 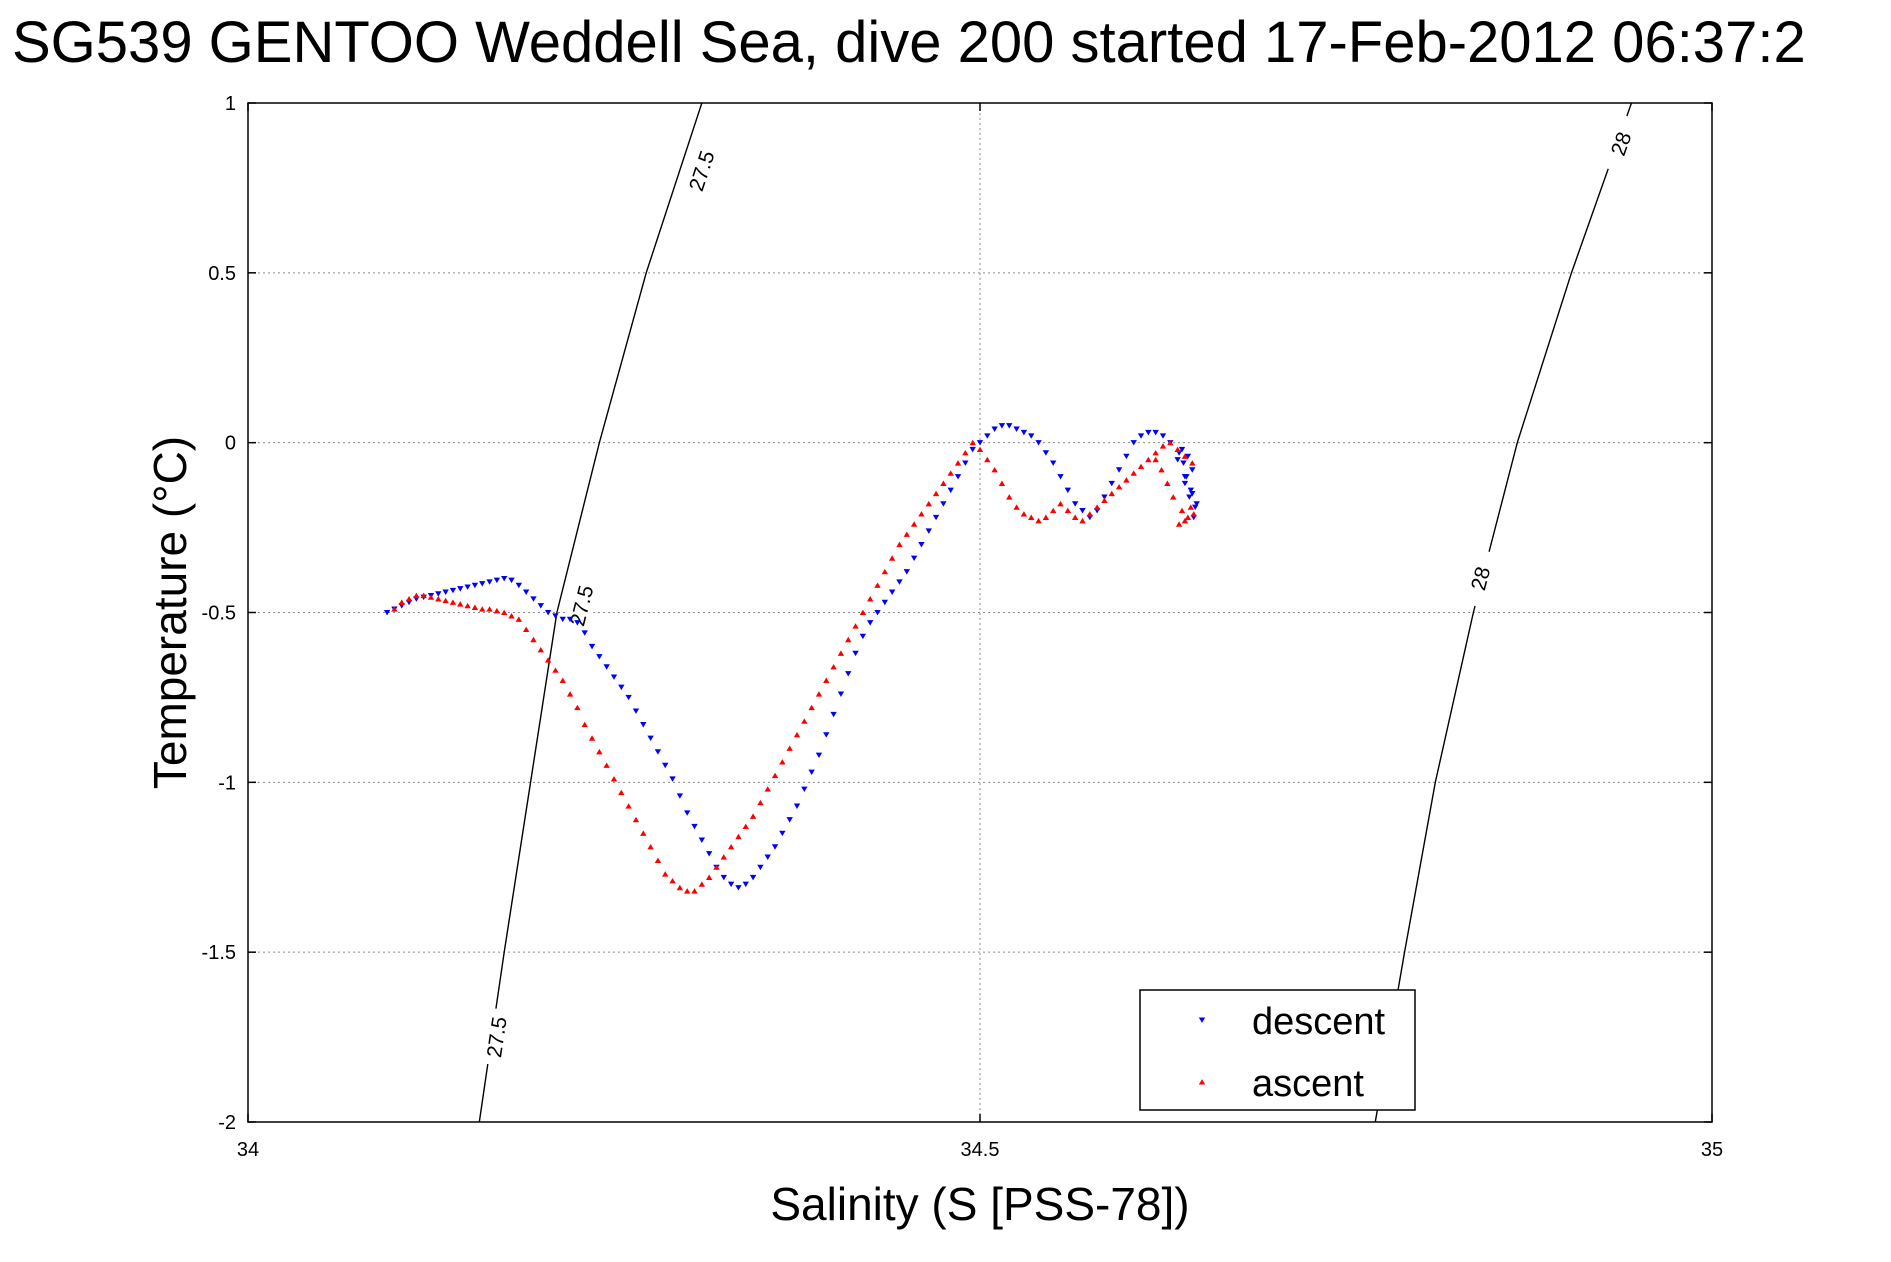 I want to click on y-tick-label: 0.5, so click(x=222, y=274).